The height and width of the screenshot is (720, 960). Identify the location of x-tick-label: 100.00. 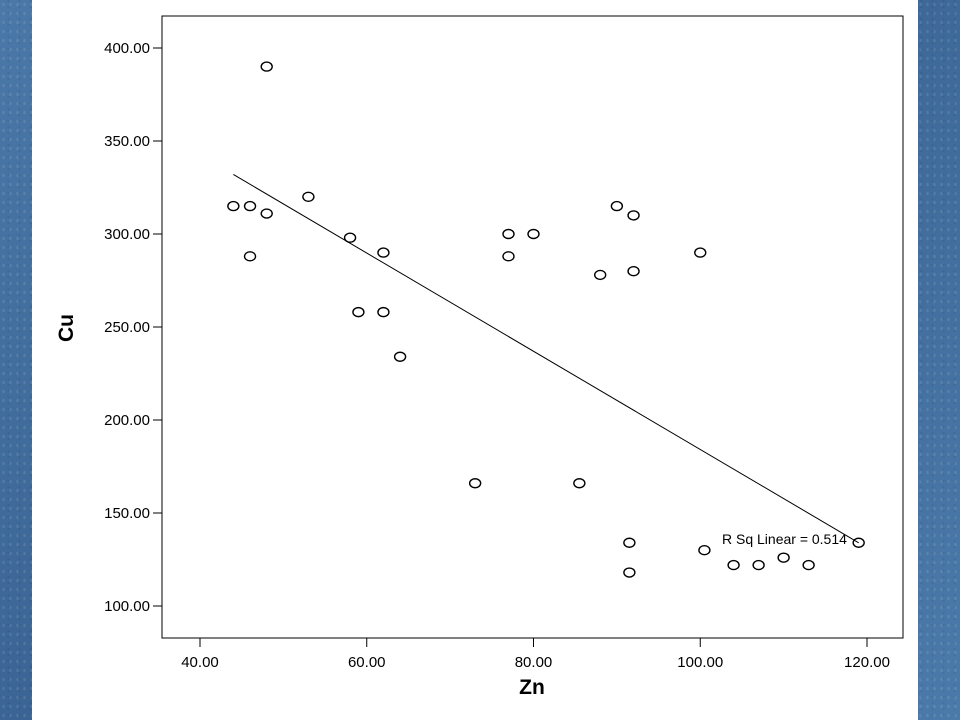
(700, 662).